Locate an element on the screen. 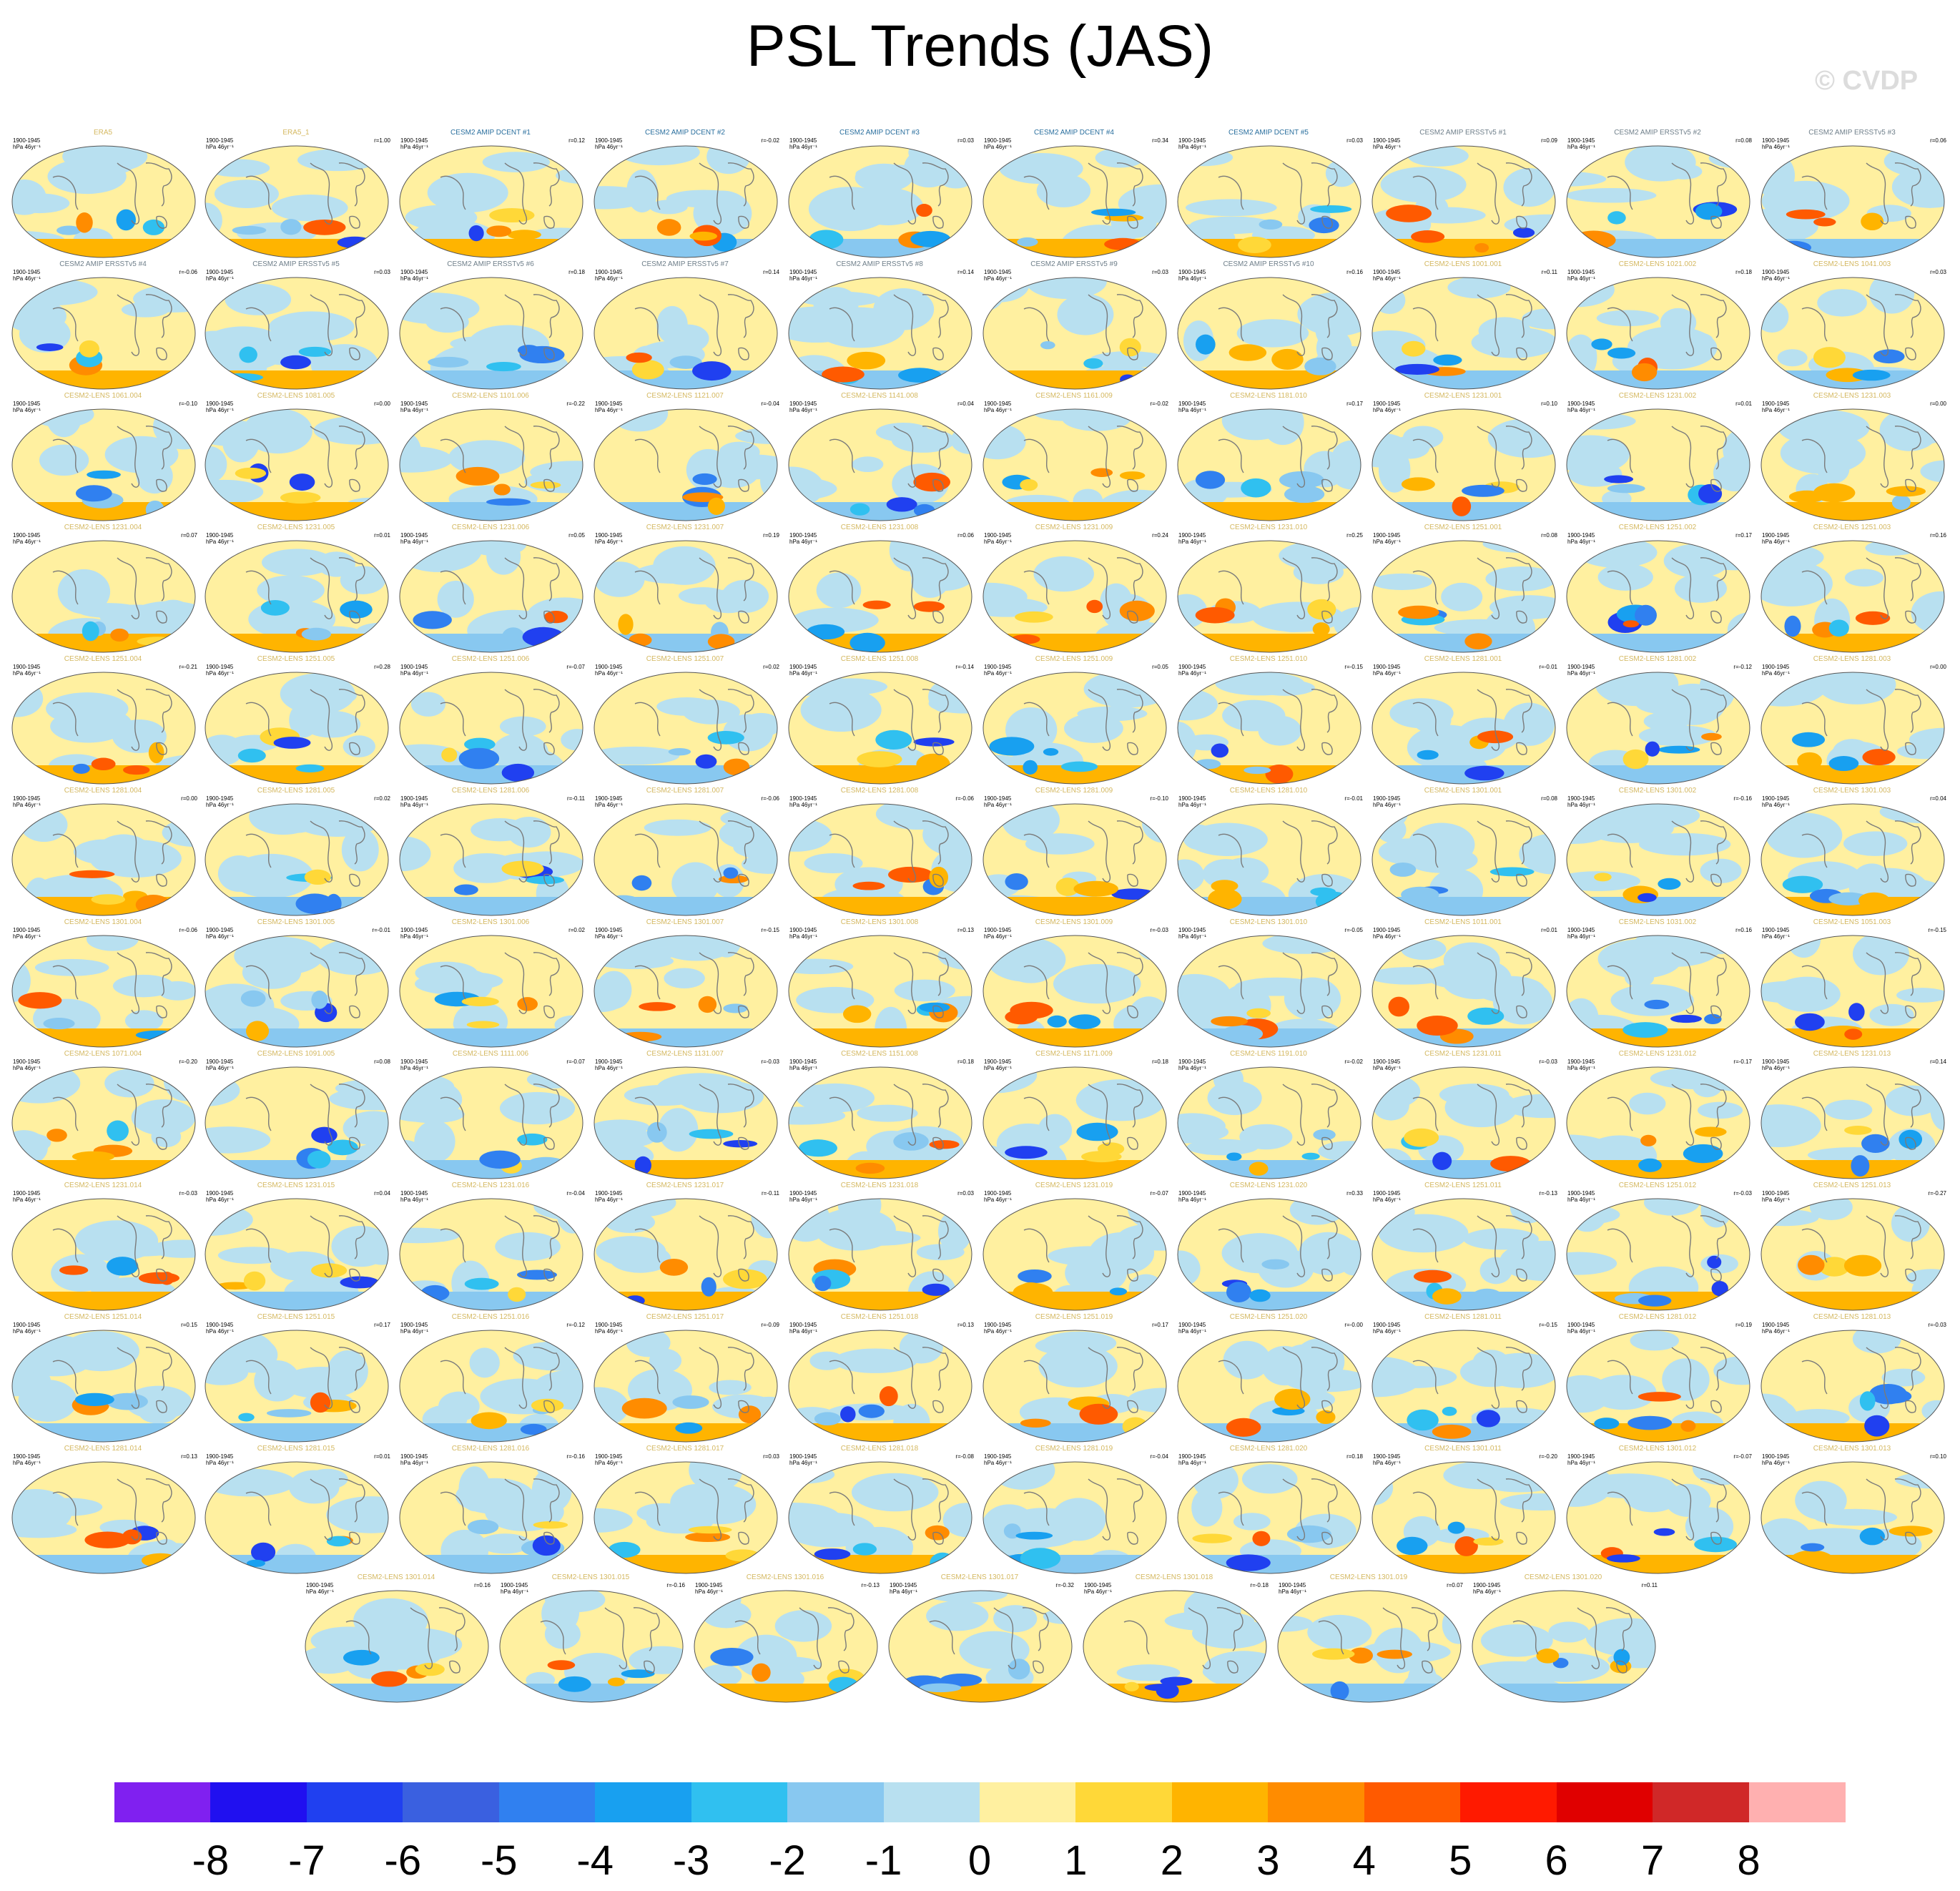  panel-correlation: r=0.16 is located at coordinates (1743, 930).